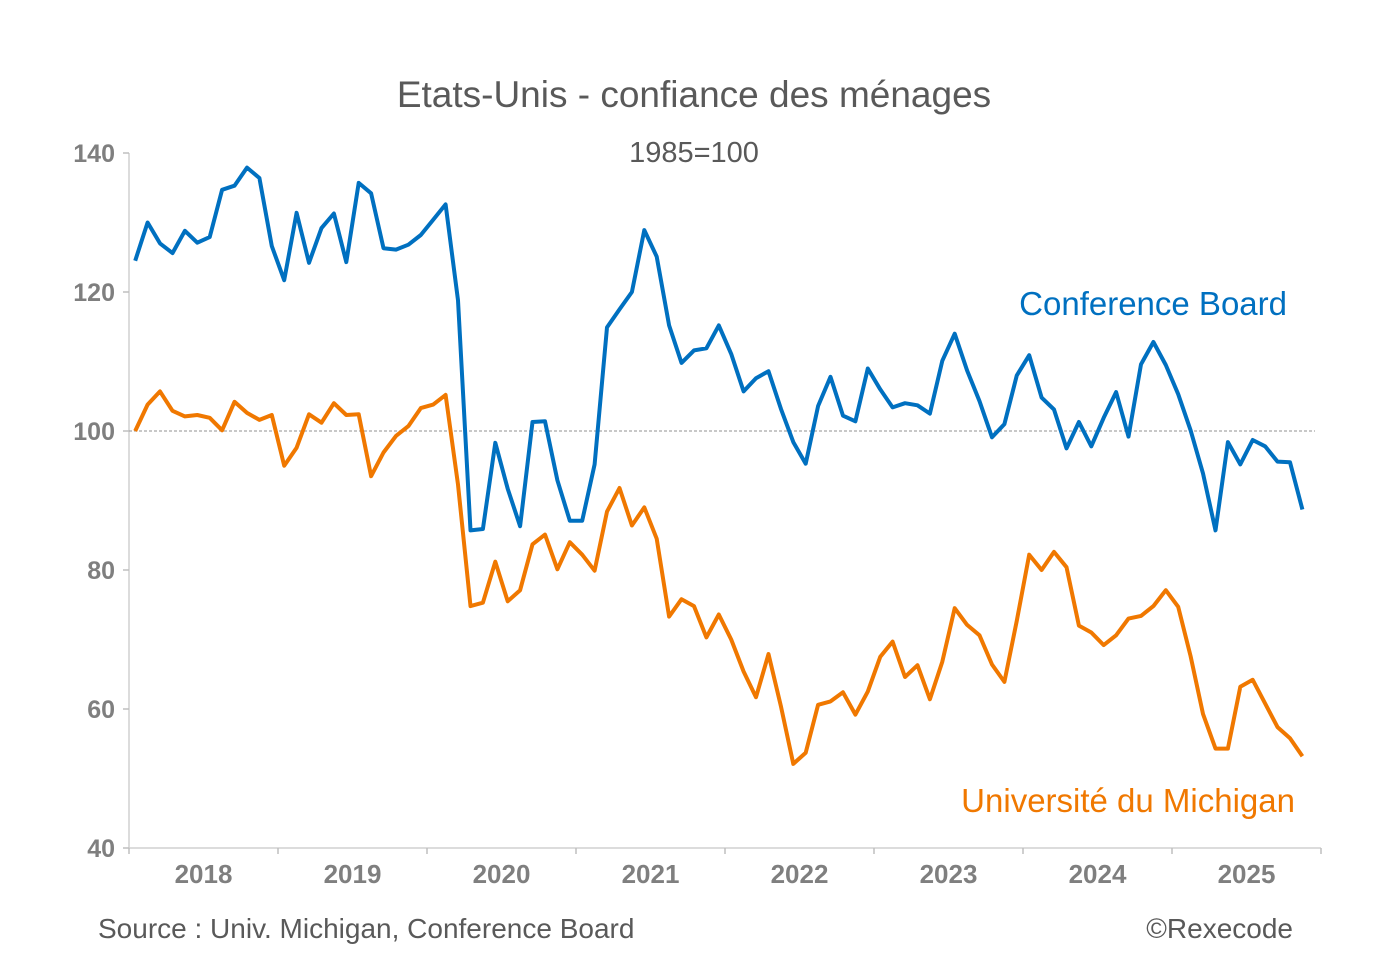 The image size is (1390, 966). I want to click on y-tick-label: 60, so click(101, 710).